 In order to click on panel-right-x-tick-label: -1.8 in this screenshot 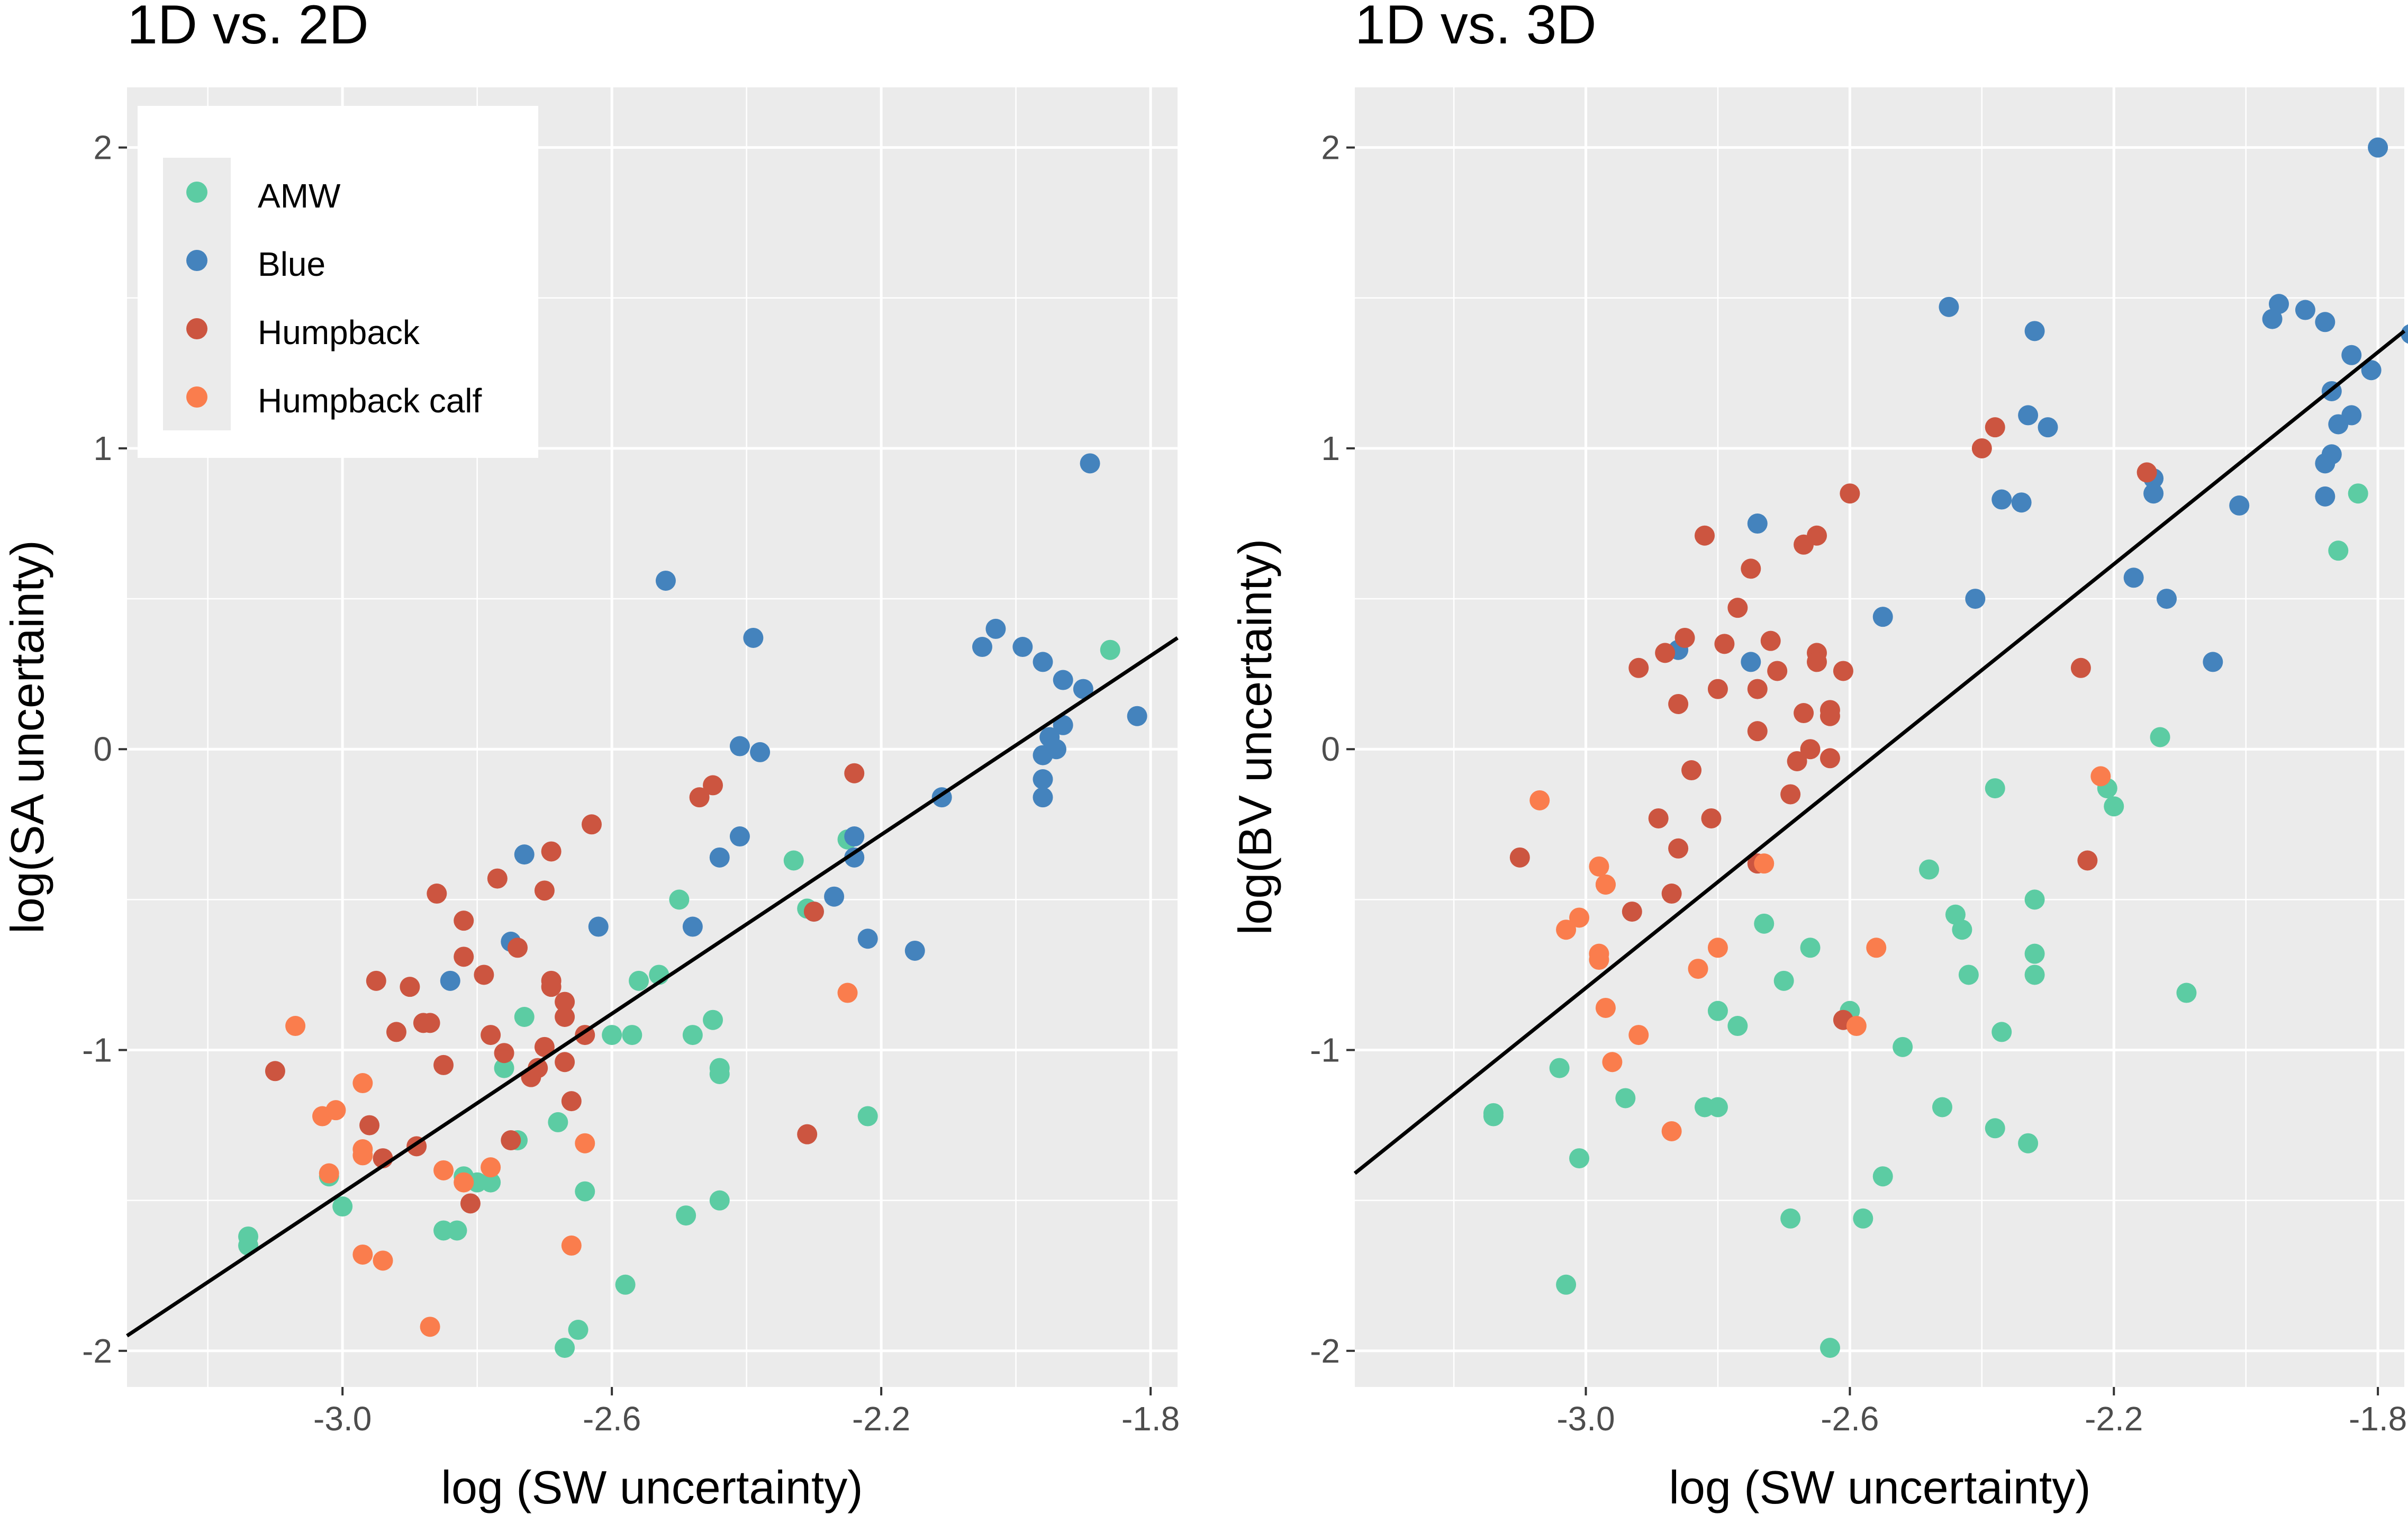, I will do `click(2378, 1419)`.